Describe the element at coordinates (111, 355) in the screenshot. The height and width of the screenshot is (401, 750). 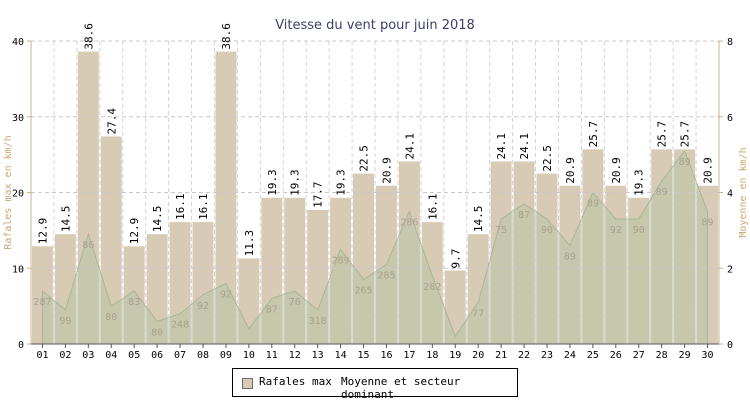
I see `x-tick-label: 04` at that location.